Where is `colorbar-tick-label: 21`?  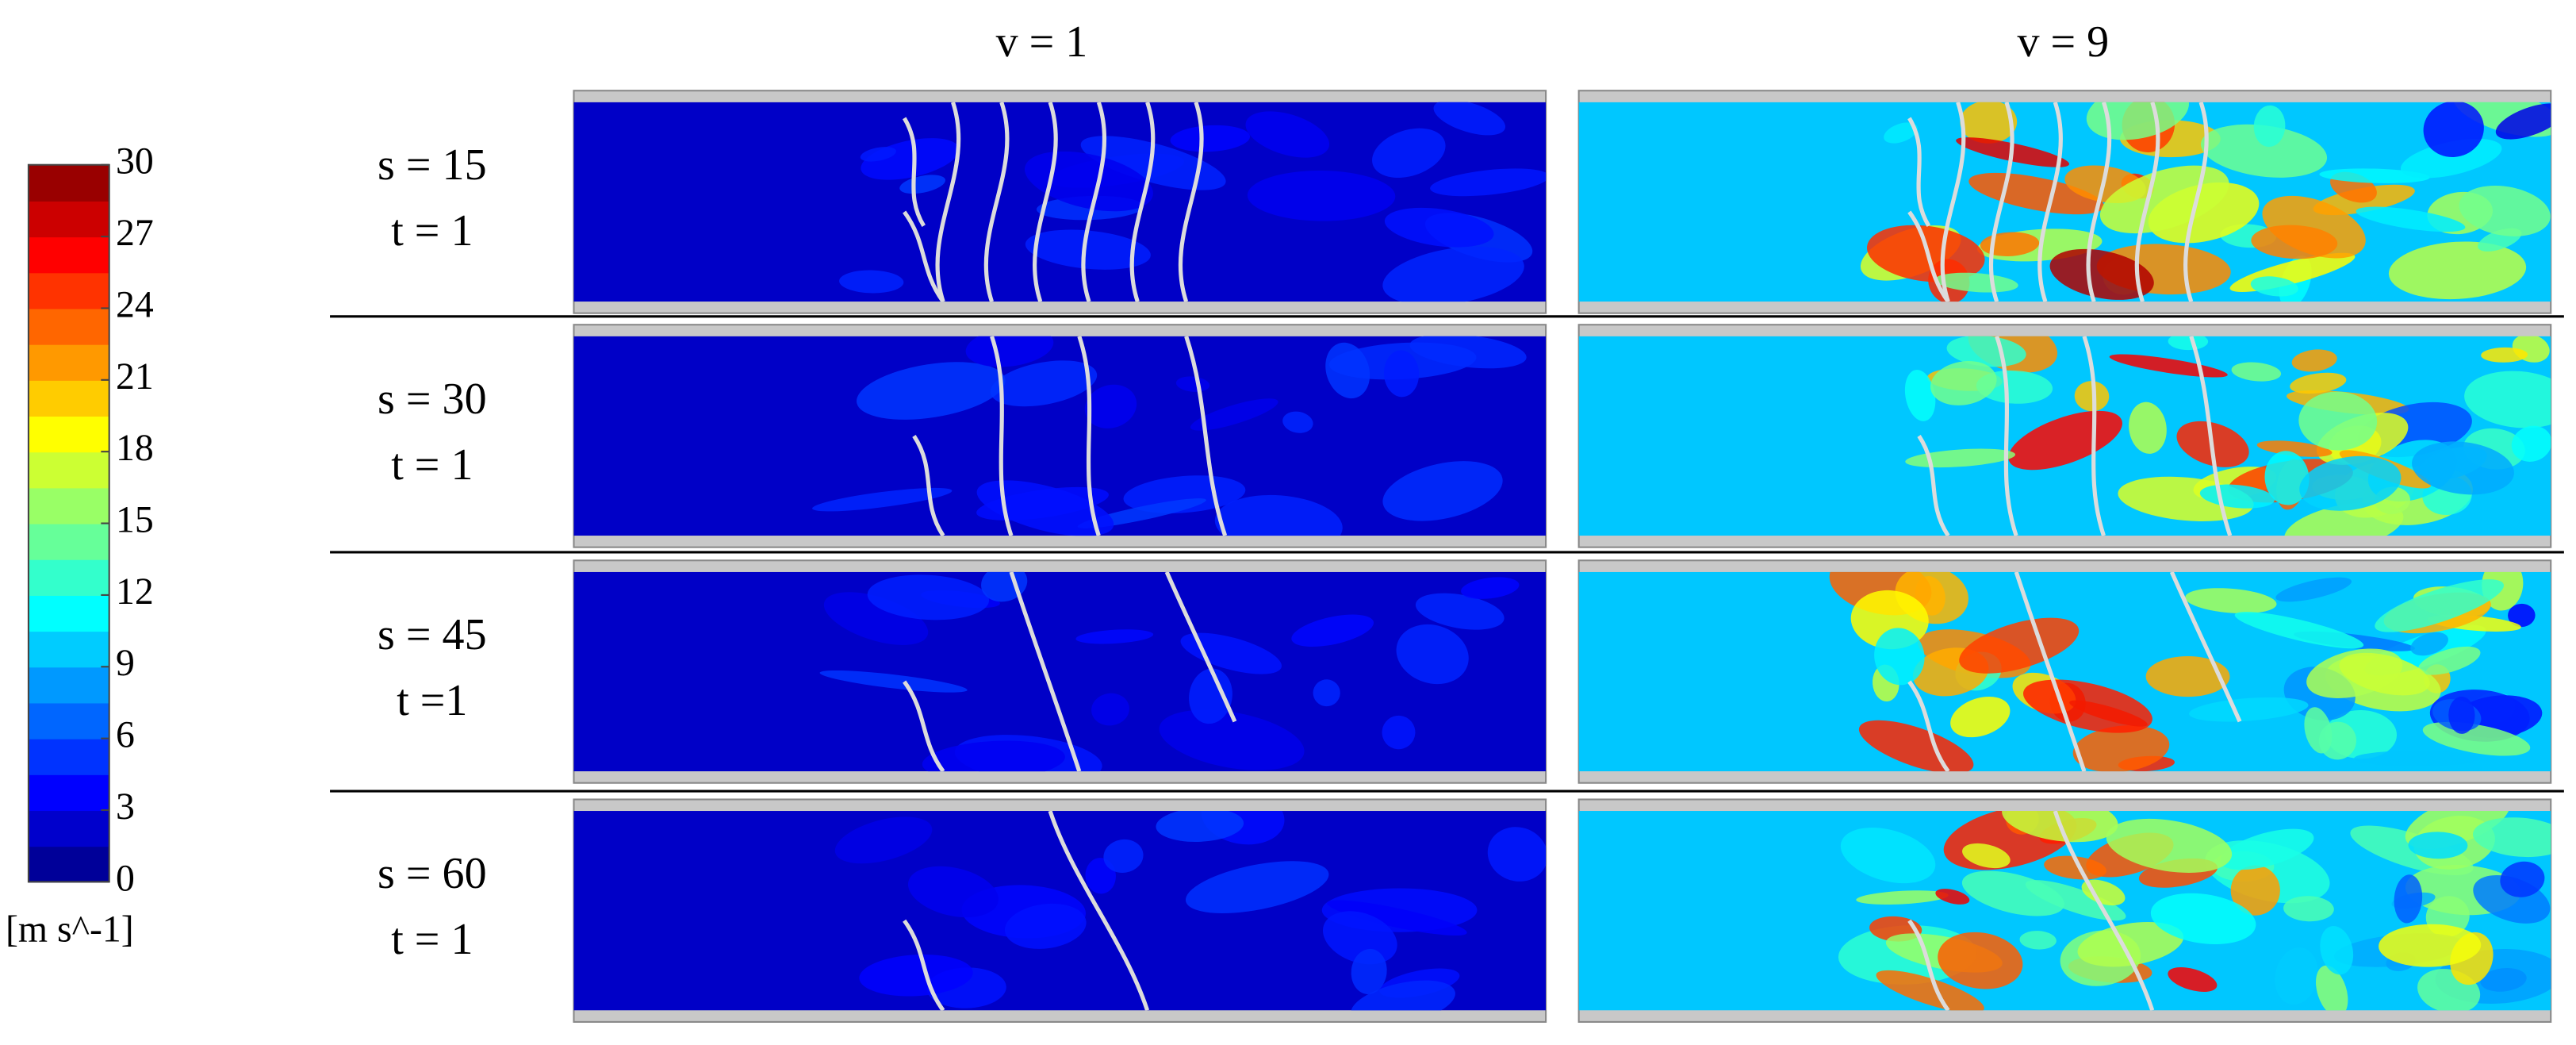 colorbar-tick-label: 21 is located at coordinates (135, 376).